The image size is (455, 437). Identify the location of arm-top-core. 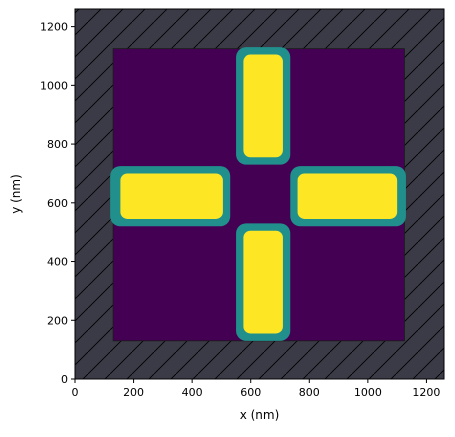
(263, 106).